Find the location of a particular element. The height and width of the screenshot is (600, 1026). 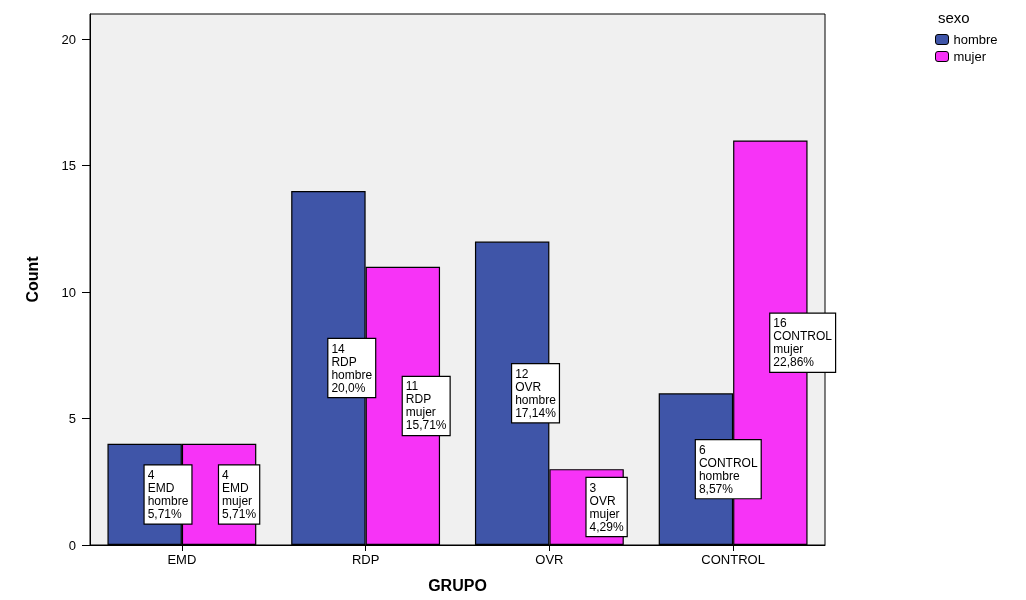

legend-label: mujer is located at coordinates (970, 56).